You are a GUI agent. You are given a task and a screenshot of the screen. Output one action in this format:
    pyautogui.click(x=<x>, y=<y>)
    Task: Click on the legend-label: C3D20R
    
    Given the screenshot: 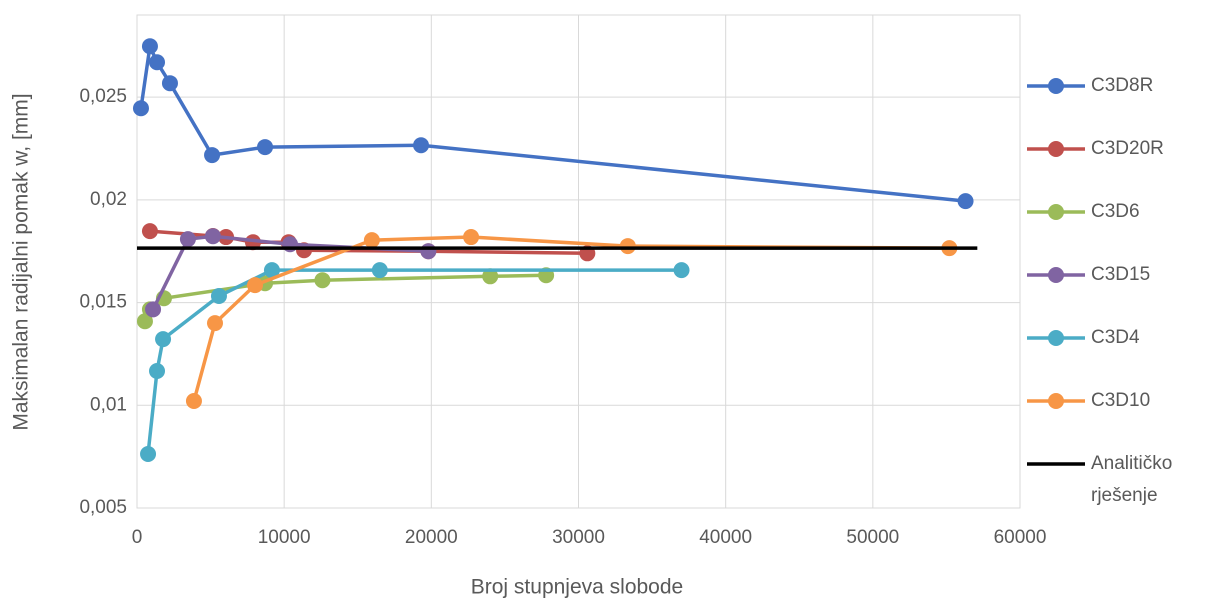 What is the action you would take?
    pyautogui.click(x=1127, y=148)
    